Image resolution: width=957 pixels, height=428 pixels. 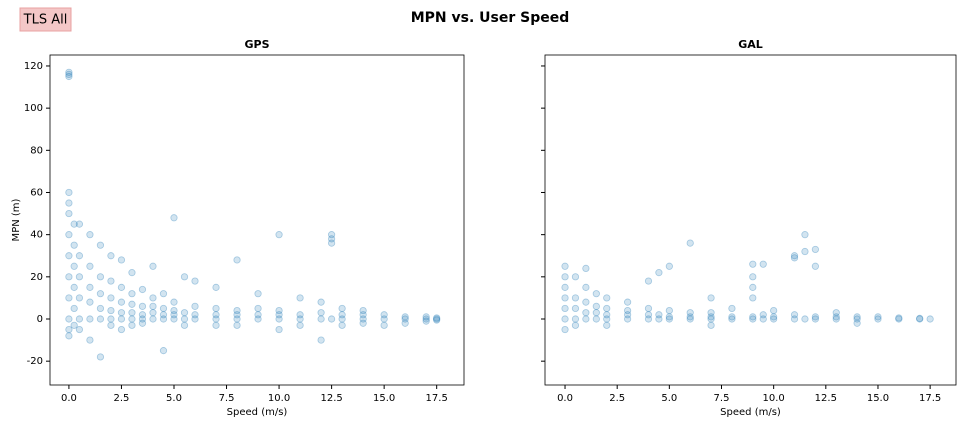 I want to click on y-tick-label: 60, so click(x=36, y=192).